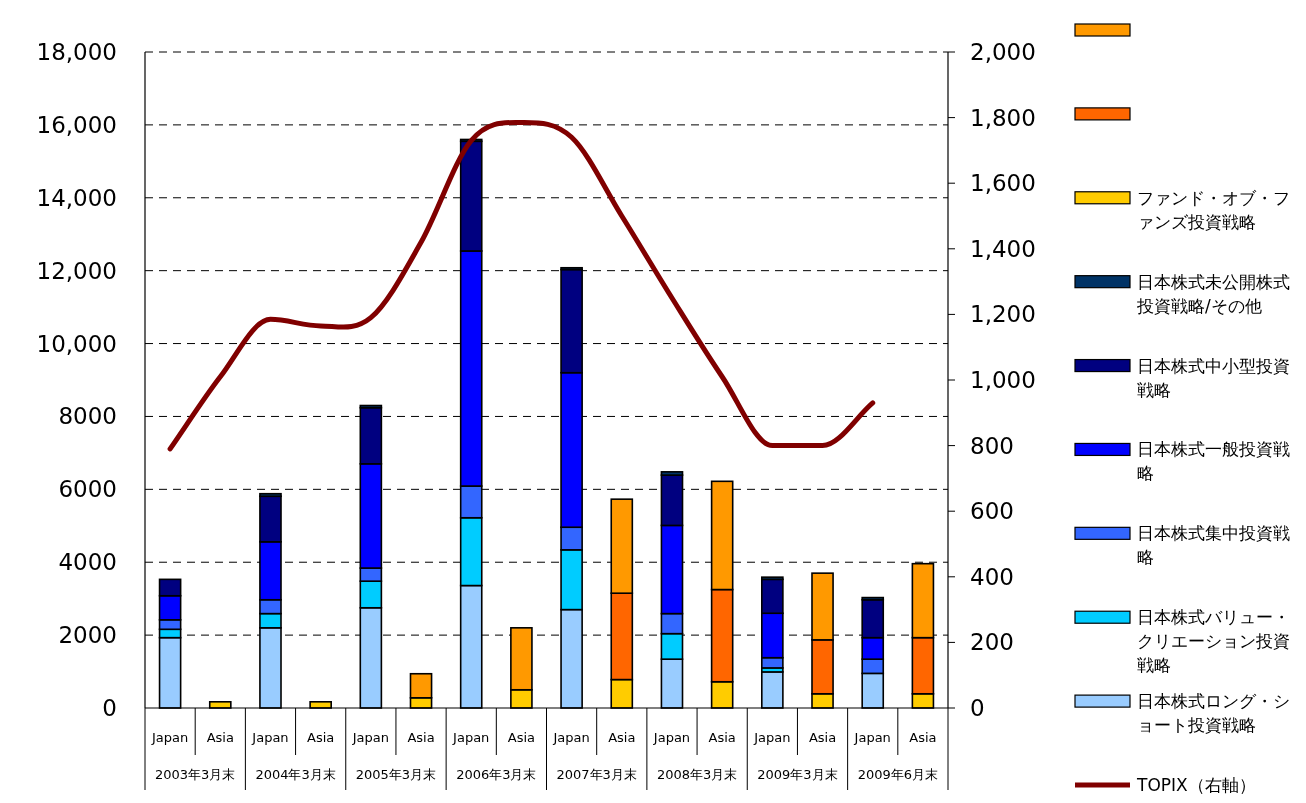  Describe the element at coordinates (87, 416) in the screenshot. I see `y-tick-label: 8000` at that location.